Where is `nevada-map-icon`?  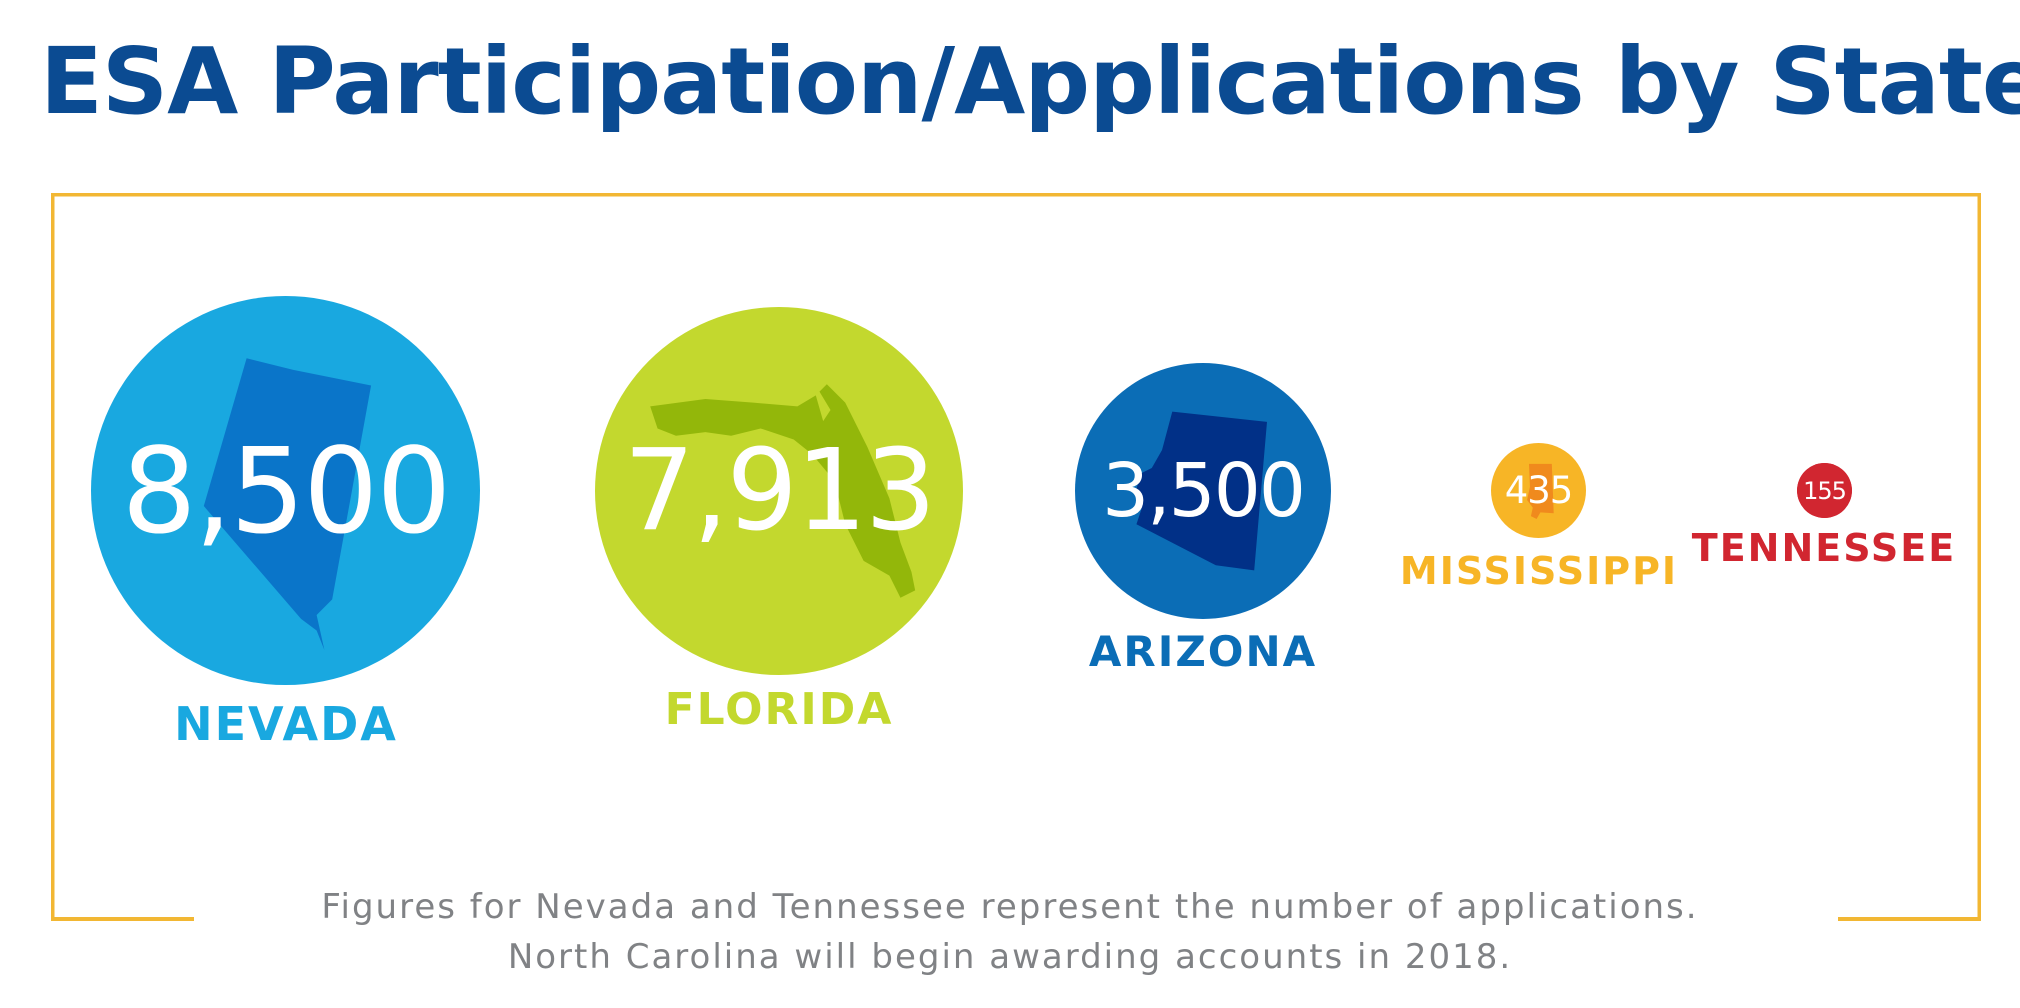
nevada-map-icon is located at coordinates (287, 504).